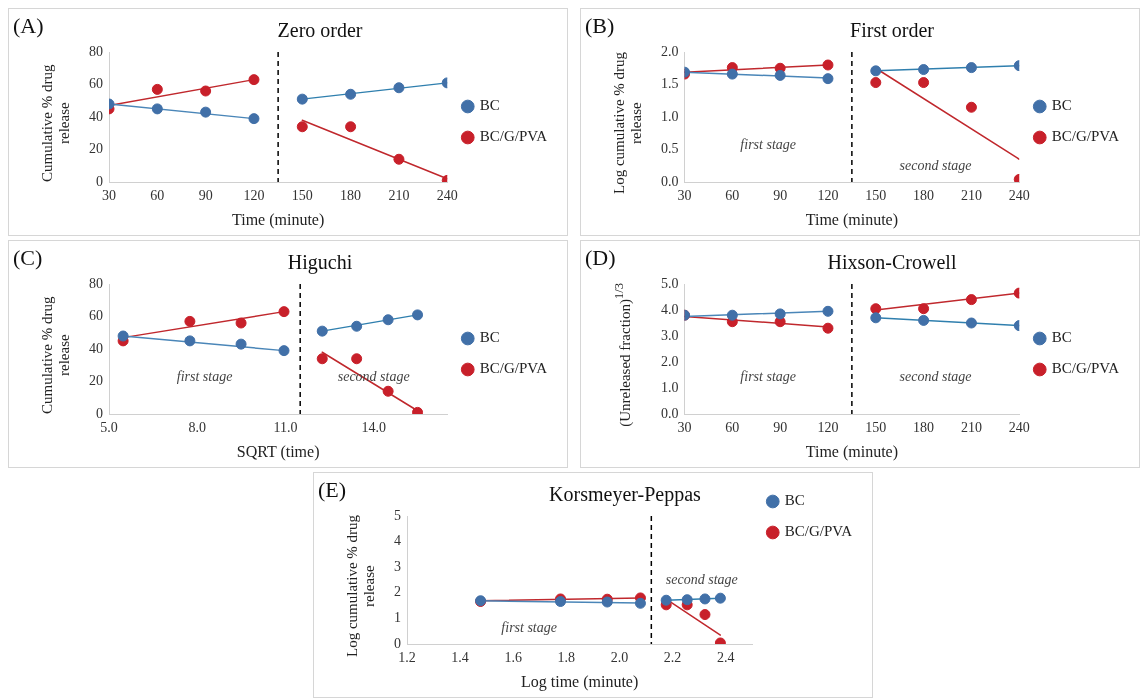 This screenshot has width=1140, height=700. What do you see at coordinates (460, 658) in the screenshot?
I see `x-tick-label: 1.4` at bounding box center [460, 658].